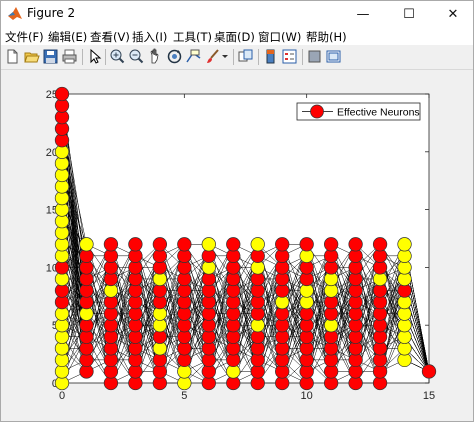 This screenshot has width=474, height=422. Describe the element at coordinates (174, 56) in the screenshot. I see `rotate-3d-icon` at that location.